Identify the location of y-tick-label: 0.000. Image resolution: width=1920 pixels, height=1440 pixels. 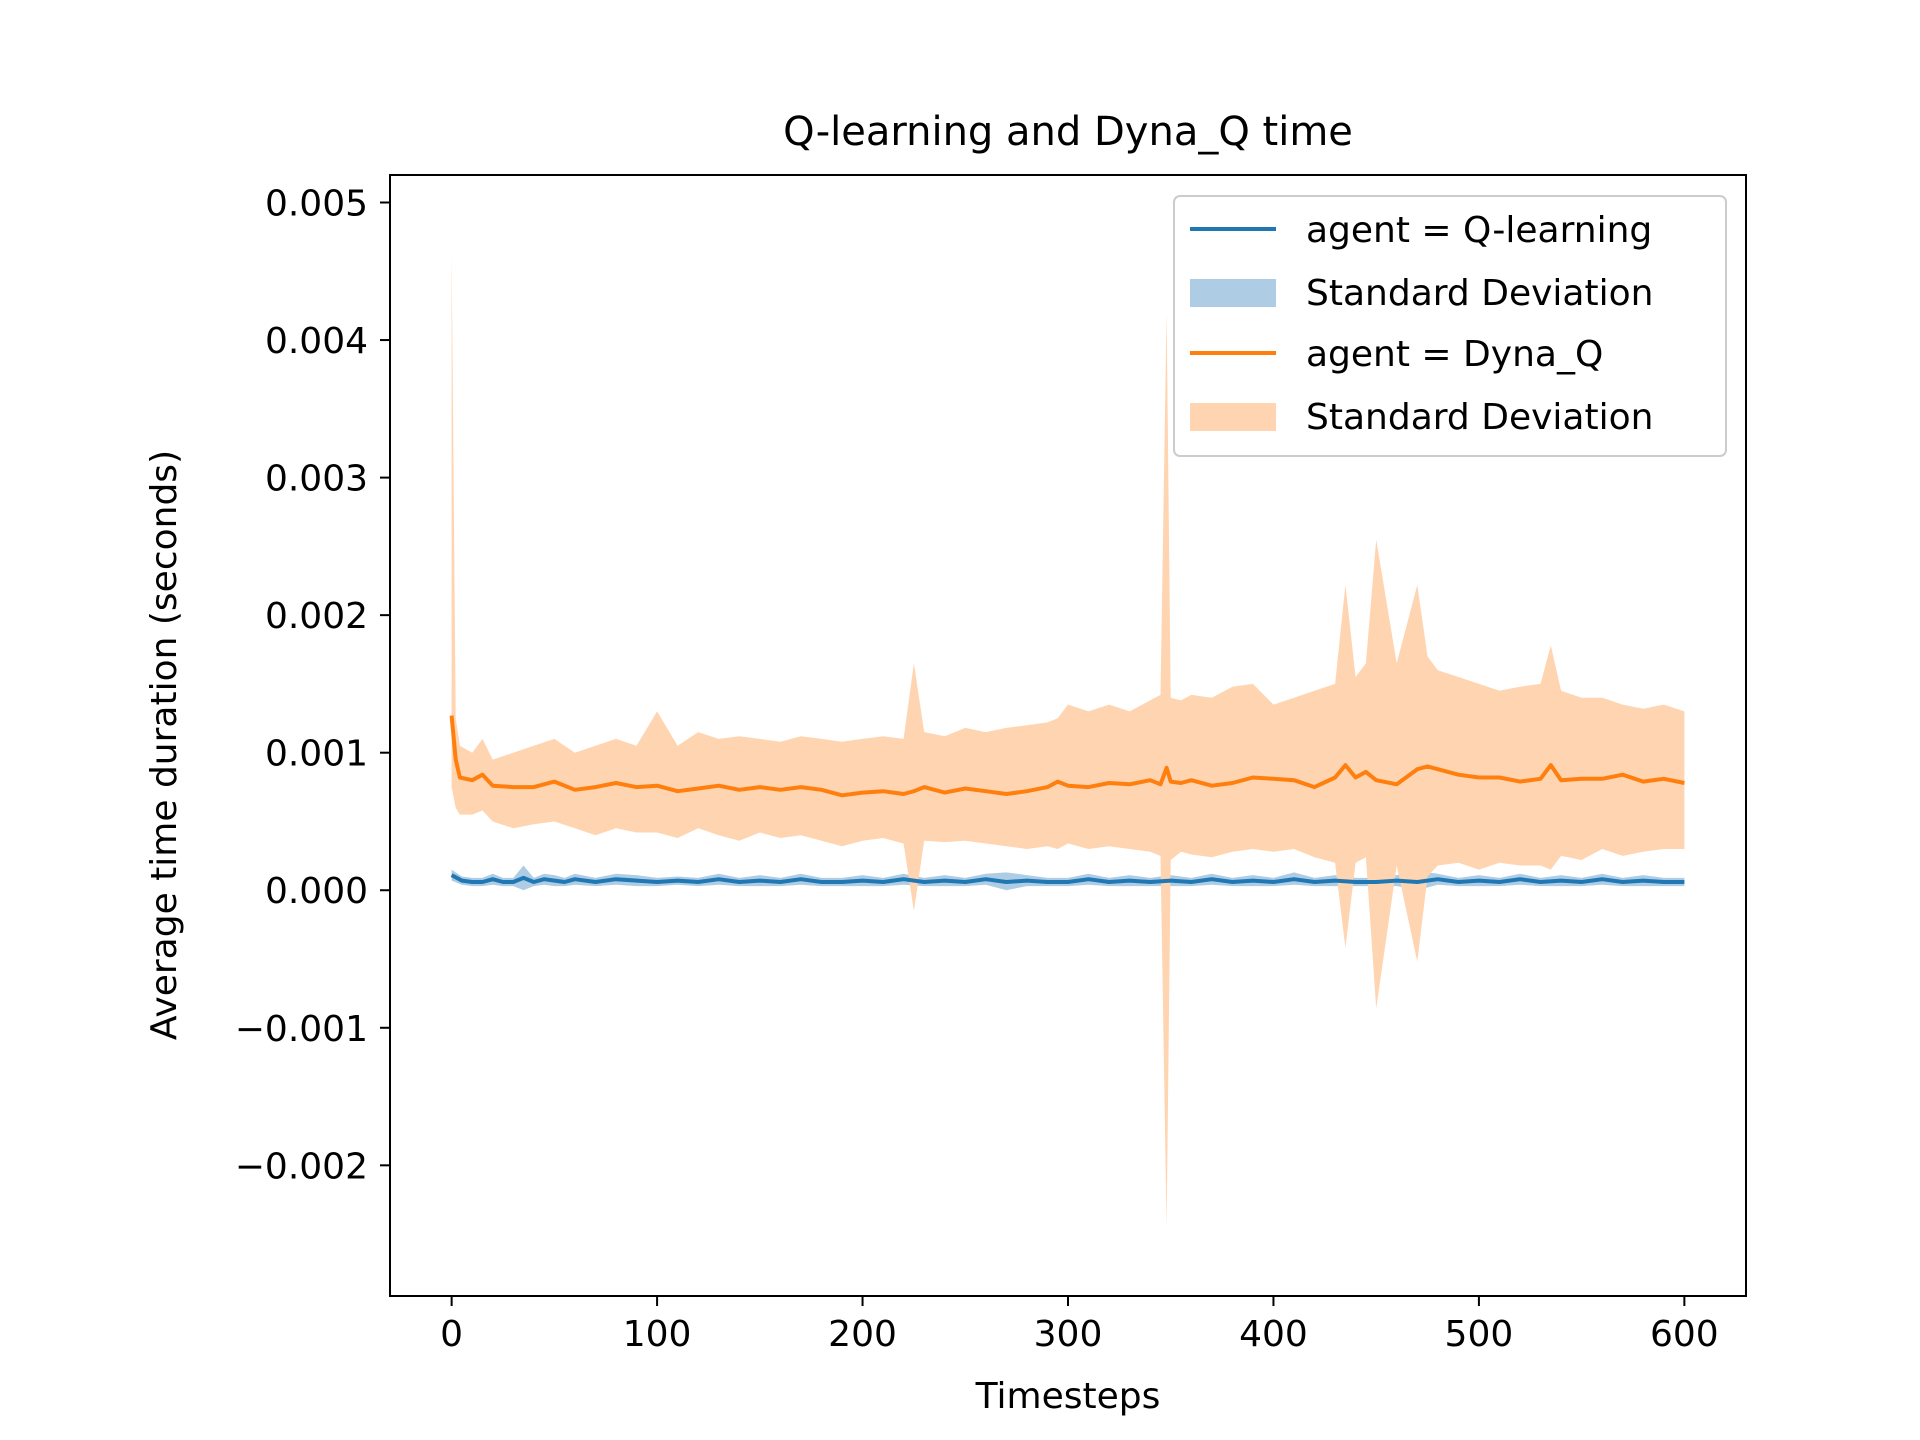
(316, 891).